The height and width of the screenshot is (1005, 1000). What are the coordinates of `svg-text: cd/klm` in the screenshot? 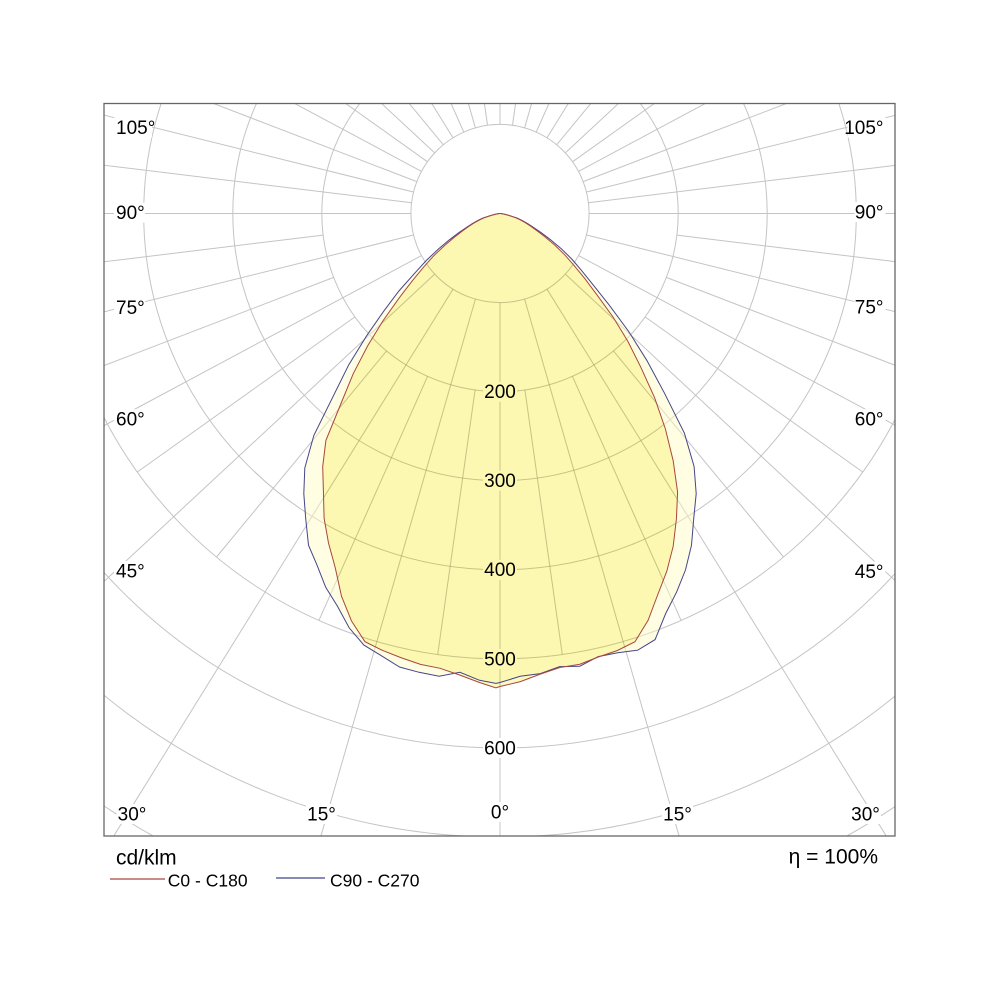 It's located at (146, 857).